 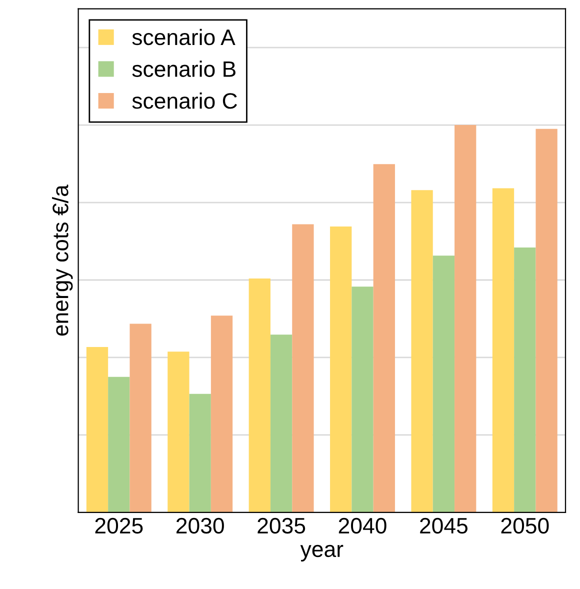 I want to click on y-axis-title: energy cots €/a, so click(x=62, y=260).